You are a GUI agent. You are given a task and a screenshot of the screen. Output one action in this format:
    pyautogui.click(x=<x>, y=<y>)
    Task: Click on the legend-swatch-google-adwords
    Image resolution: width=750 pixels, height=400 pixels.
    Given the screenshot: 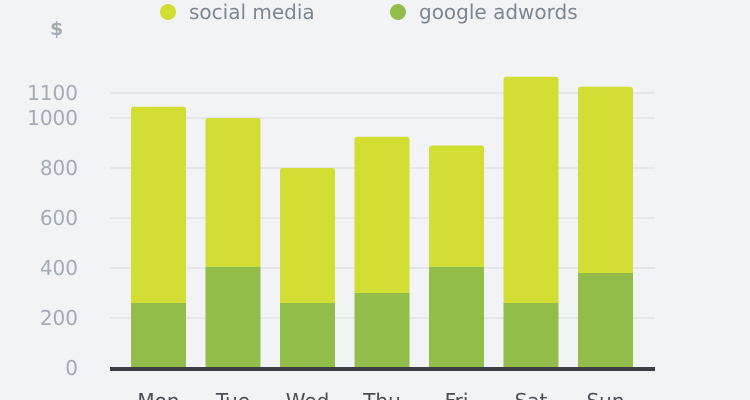 What is the action you would take?
    pyautogui.click(x=398, y=12)
    